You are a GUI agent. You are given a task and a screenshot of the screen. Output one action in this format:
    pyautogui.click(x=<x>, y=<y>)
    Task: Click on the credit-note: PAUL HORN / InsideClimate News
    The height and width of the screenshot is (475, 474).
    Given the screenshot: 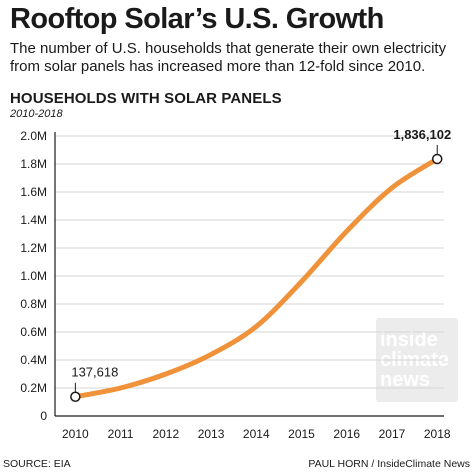 What is the action you would take?
    pyautogui.click(x=389, y=464)
    